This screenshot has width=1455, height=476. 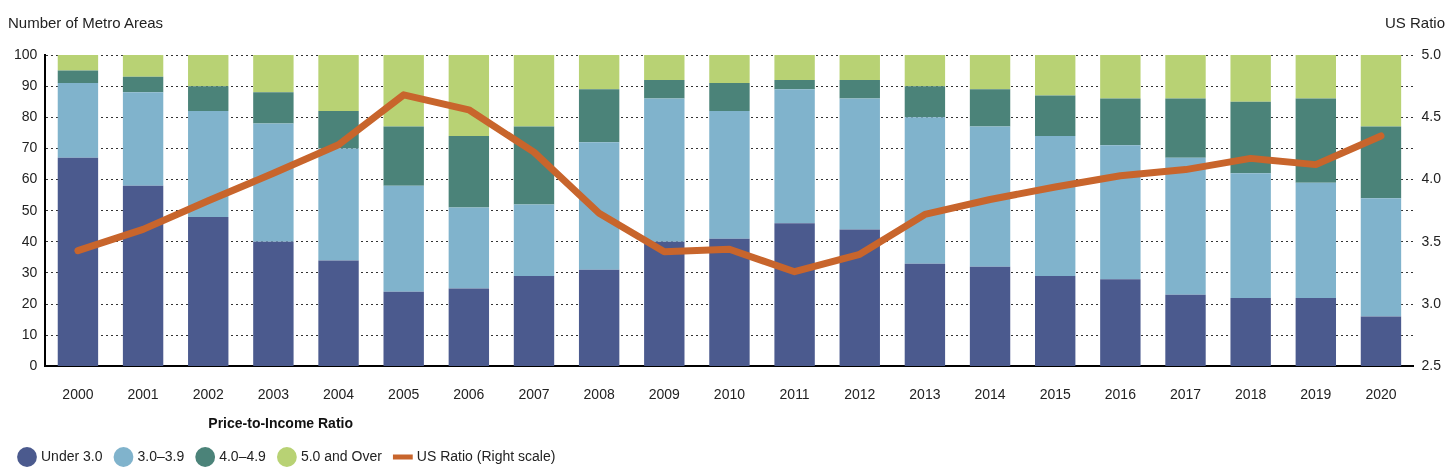 I want to click on x-tick-label: 2001, so click(x=143, y=393).